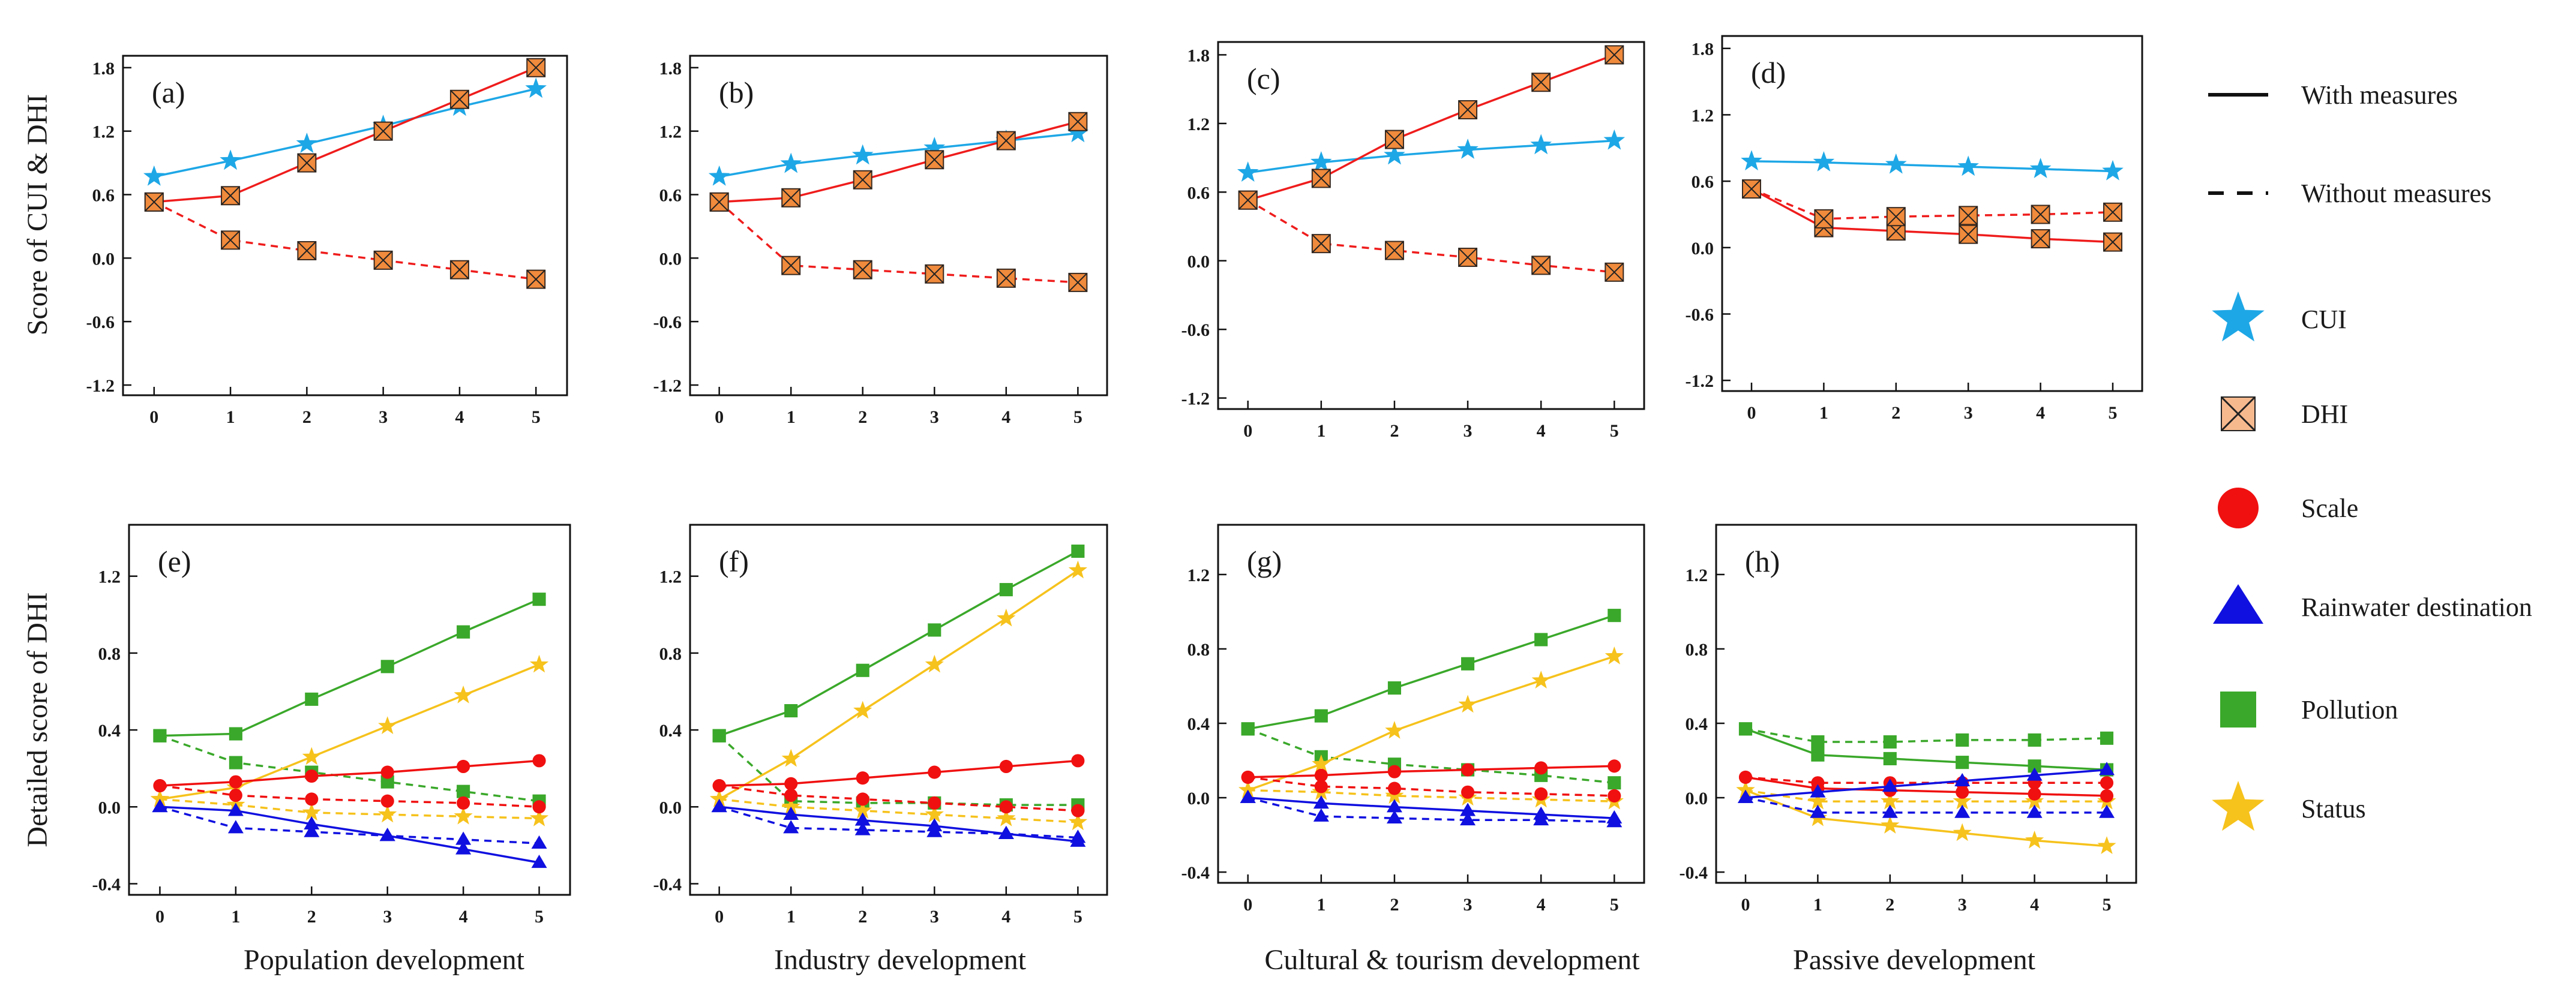  What do you see at coordinates (2333, 808) in the screenshot?
I see `legend-label: Status` at bounding box center [2333, 808].